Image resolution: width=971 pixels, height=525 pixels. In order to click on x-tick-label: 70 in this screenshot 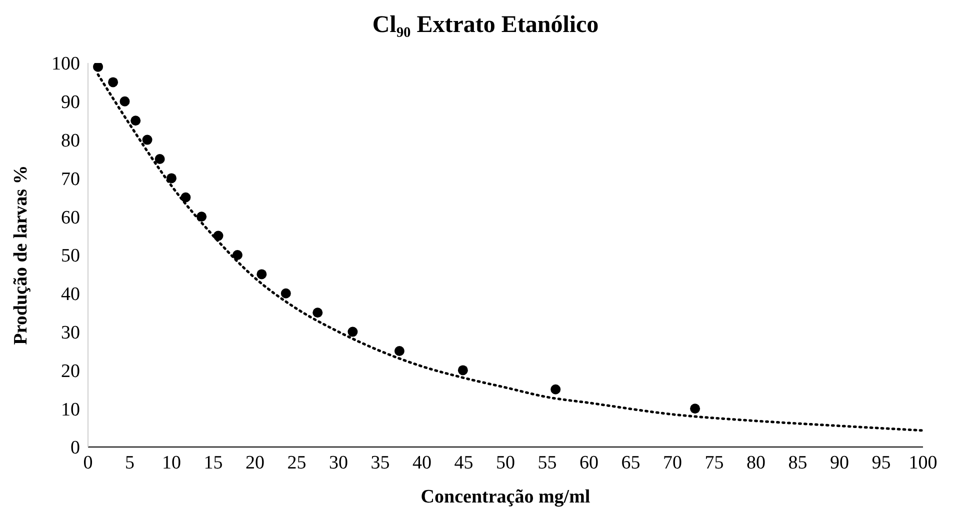, I will do `click(672, 463)`.